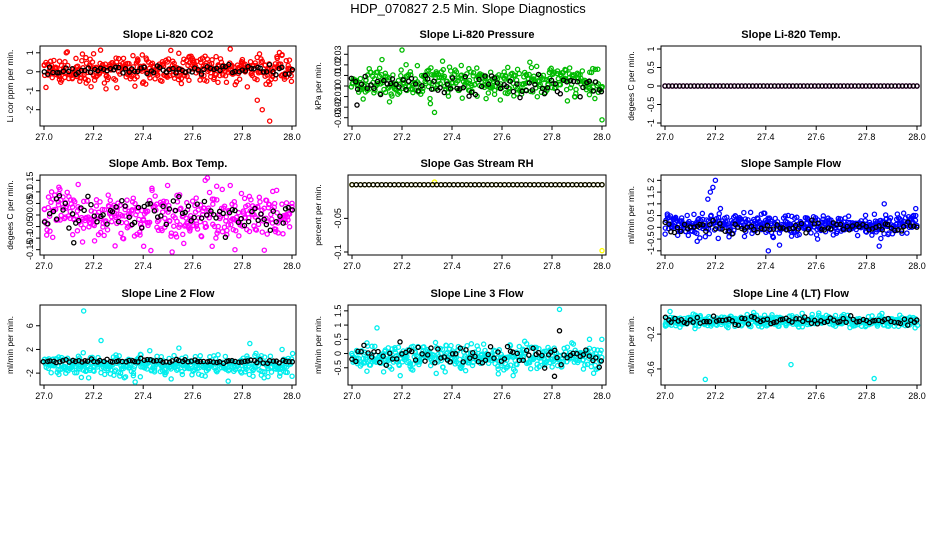 The image size is (936, 540). What do you see at coordinates (552, 266) in the screenshot?
I see `x-tick-label: 27.8` at bounding box center [552, 266].